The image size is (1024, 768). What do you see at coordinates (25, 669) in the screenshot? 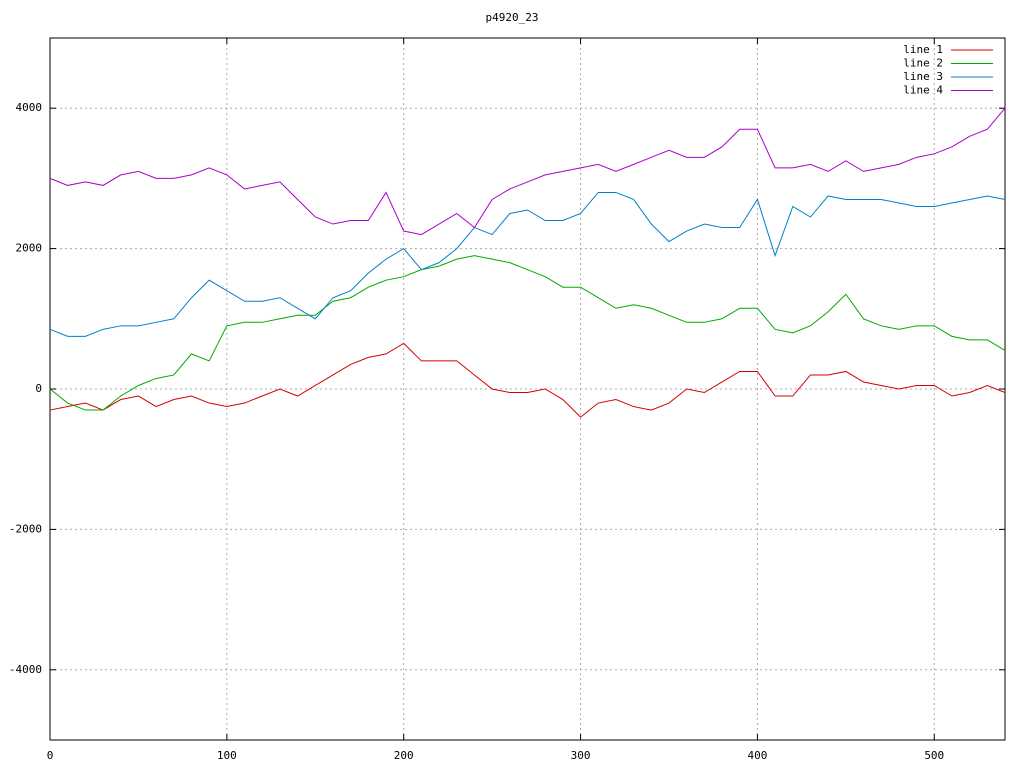
I see `y-tick-label: -4000` at bounding box center [25, 669].